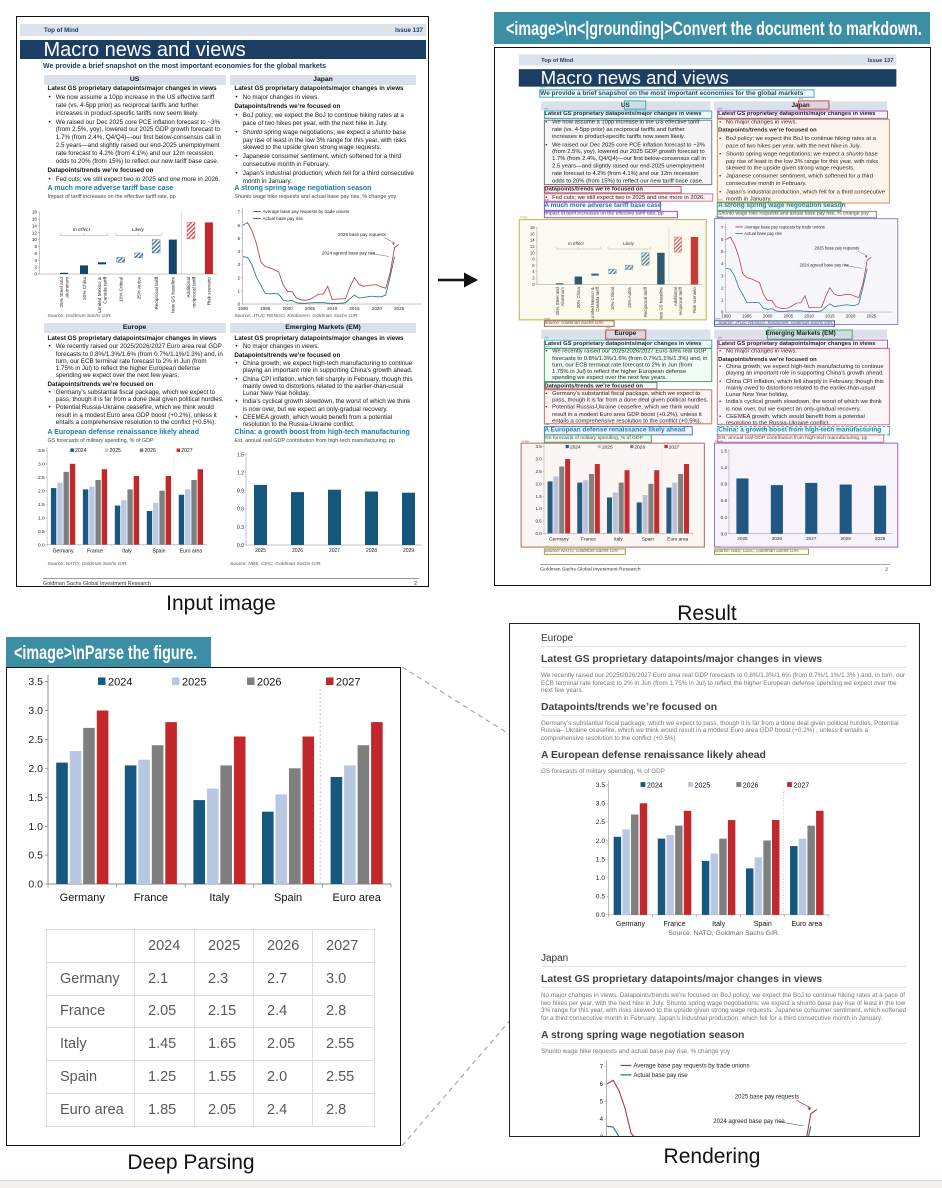  Describe the element at coordinates (789, 316) in the screenshot. I see `svg-text: 2005` at that location.